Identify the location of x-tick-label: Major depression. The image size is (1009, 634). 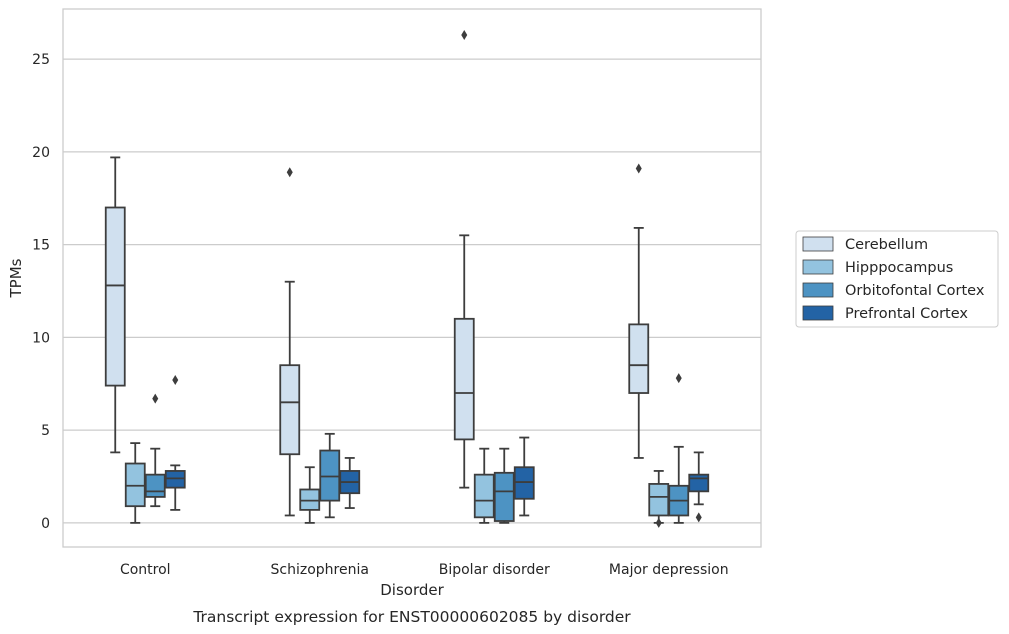
(669, 570).